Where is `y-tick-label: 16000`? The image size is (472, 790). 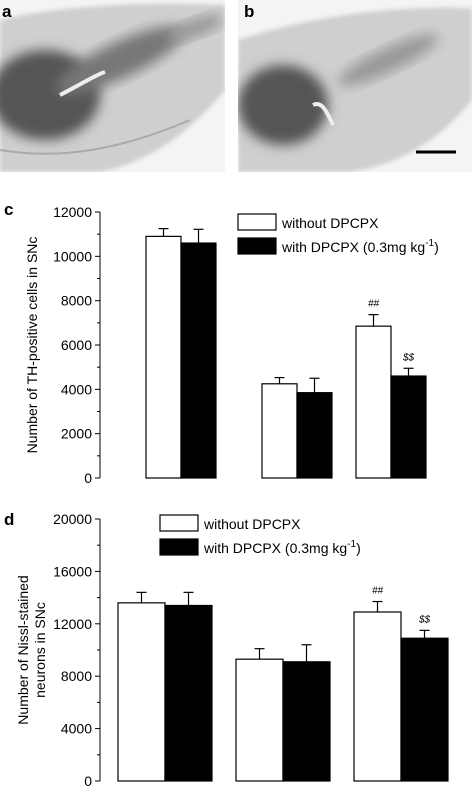
y-tick-label: 16000 is located at coordinates (72, 571).